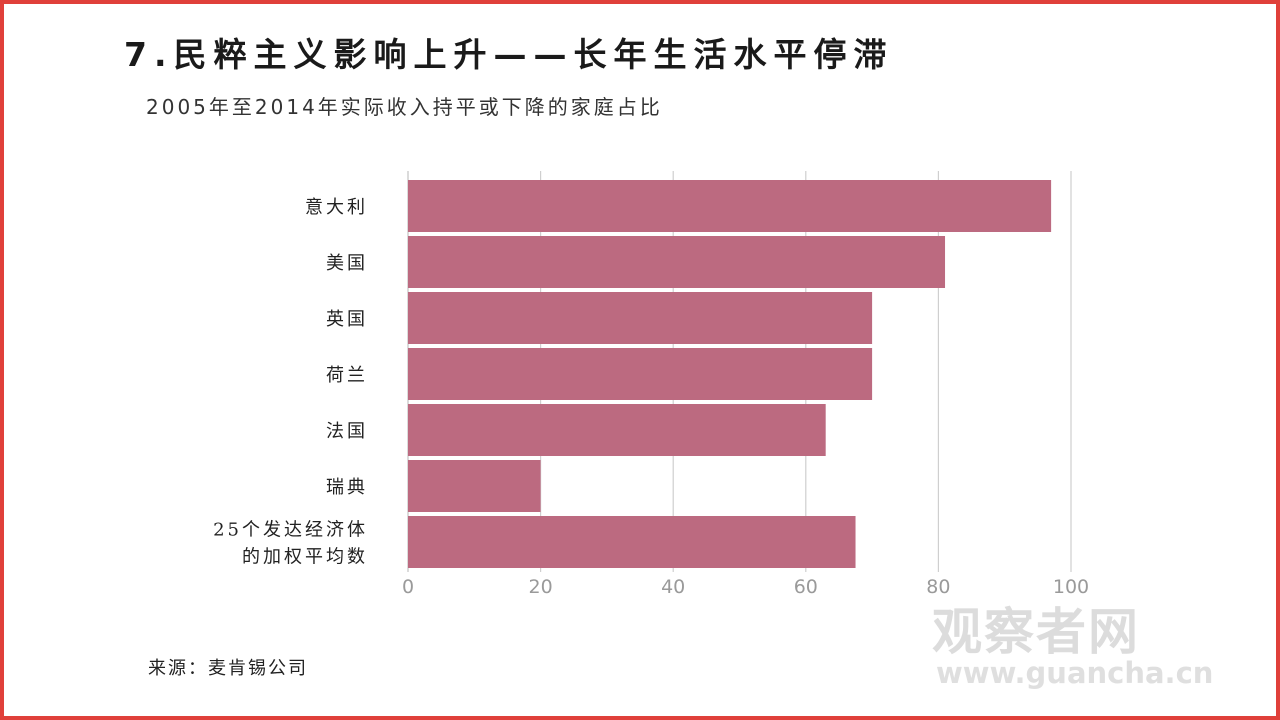  What do you see at coordinates (1036, 632) in the screenshot?
I see `watermark-name: 观察者网` at bounding box center [1036, 632].